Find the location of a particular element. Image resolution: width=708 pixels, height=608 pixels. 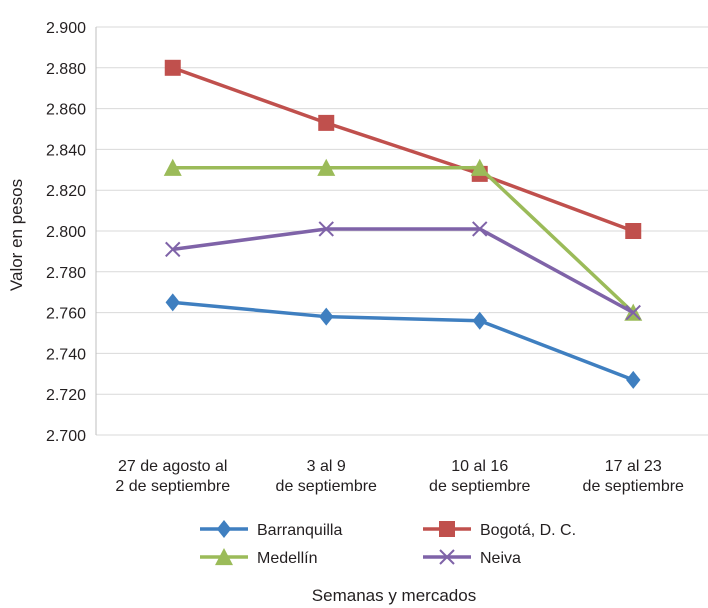

y-tick-label: 2.820 is located at coordinates (66, 191).